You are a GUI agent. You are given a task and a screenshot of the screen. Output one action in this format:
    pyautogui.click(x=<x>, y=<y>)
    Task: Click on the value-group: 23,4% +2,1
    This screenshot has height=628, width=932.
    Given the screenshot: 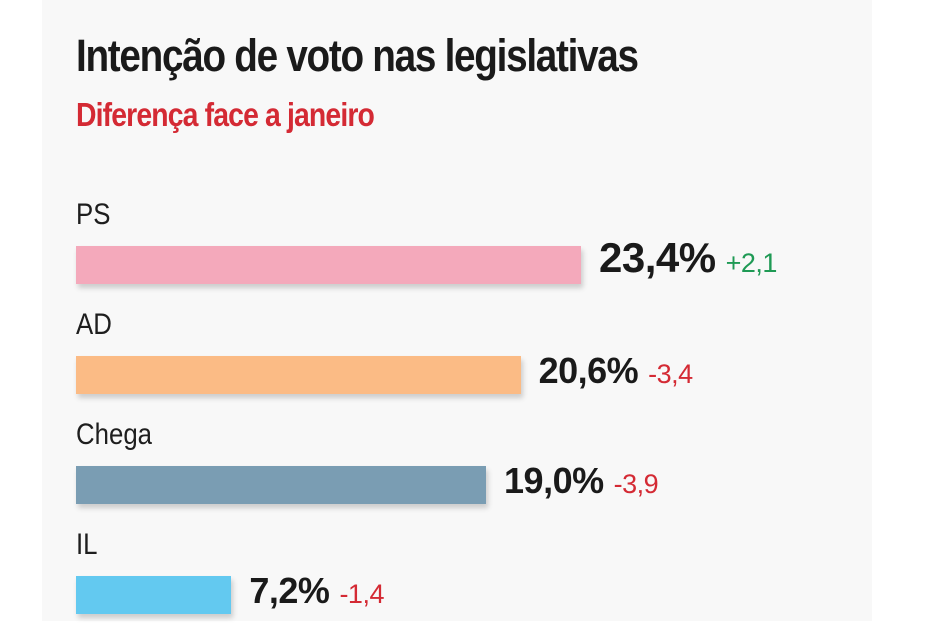 What is the action you would take?
    pyautogui.click(x=688, y=258)
    